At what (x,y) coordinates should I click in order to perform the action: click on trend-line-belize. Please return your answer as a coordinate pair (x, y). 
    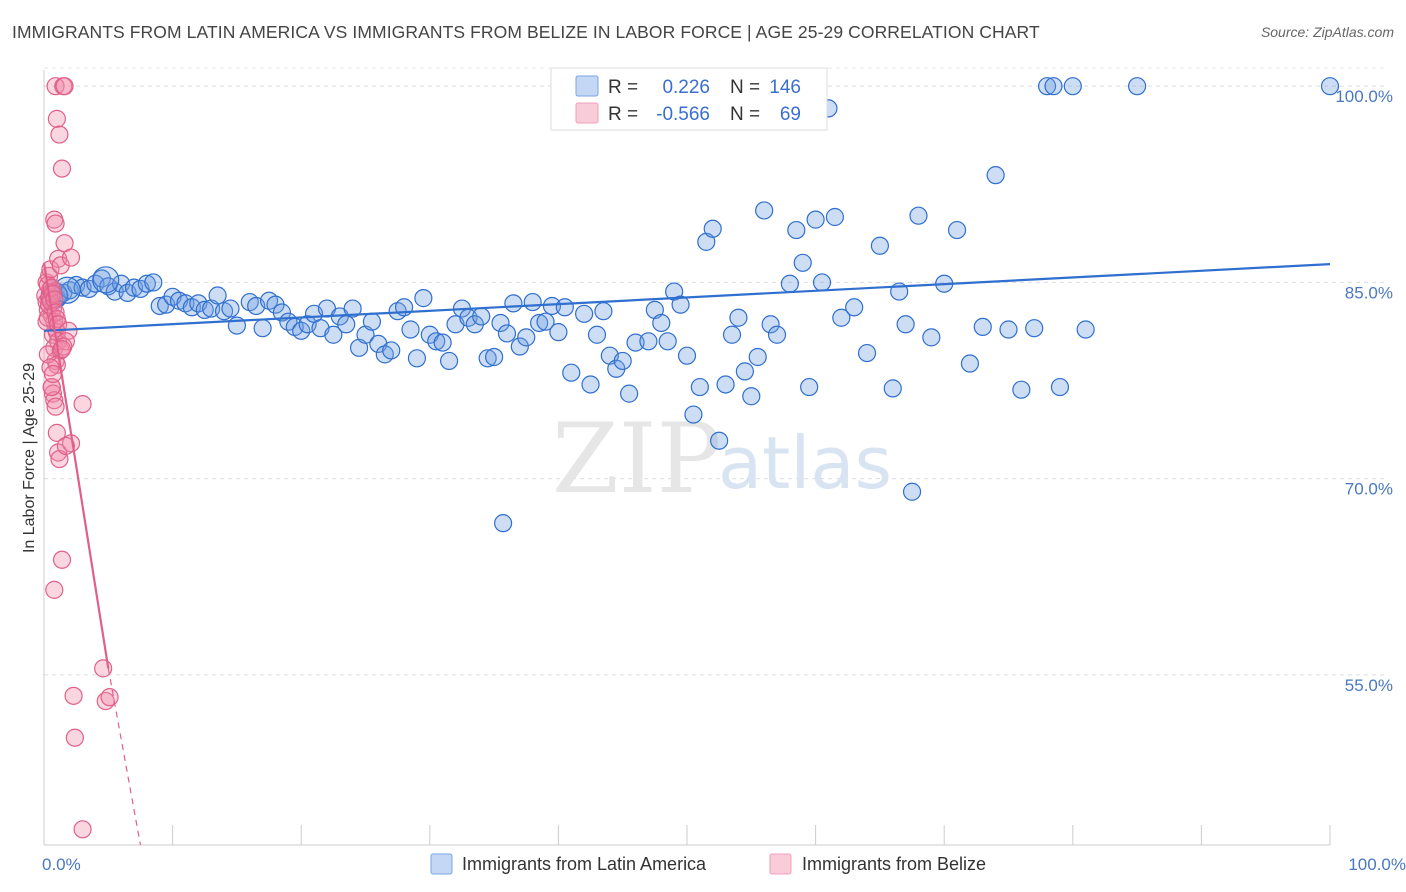
    Looking at the image, I should click on (76, 465).